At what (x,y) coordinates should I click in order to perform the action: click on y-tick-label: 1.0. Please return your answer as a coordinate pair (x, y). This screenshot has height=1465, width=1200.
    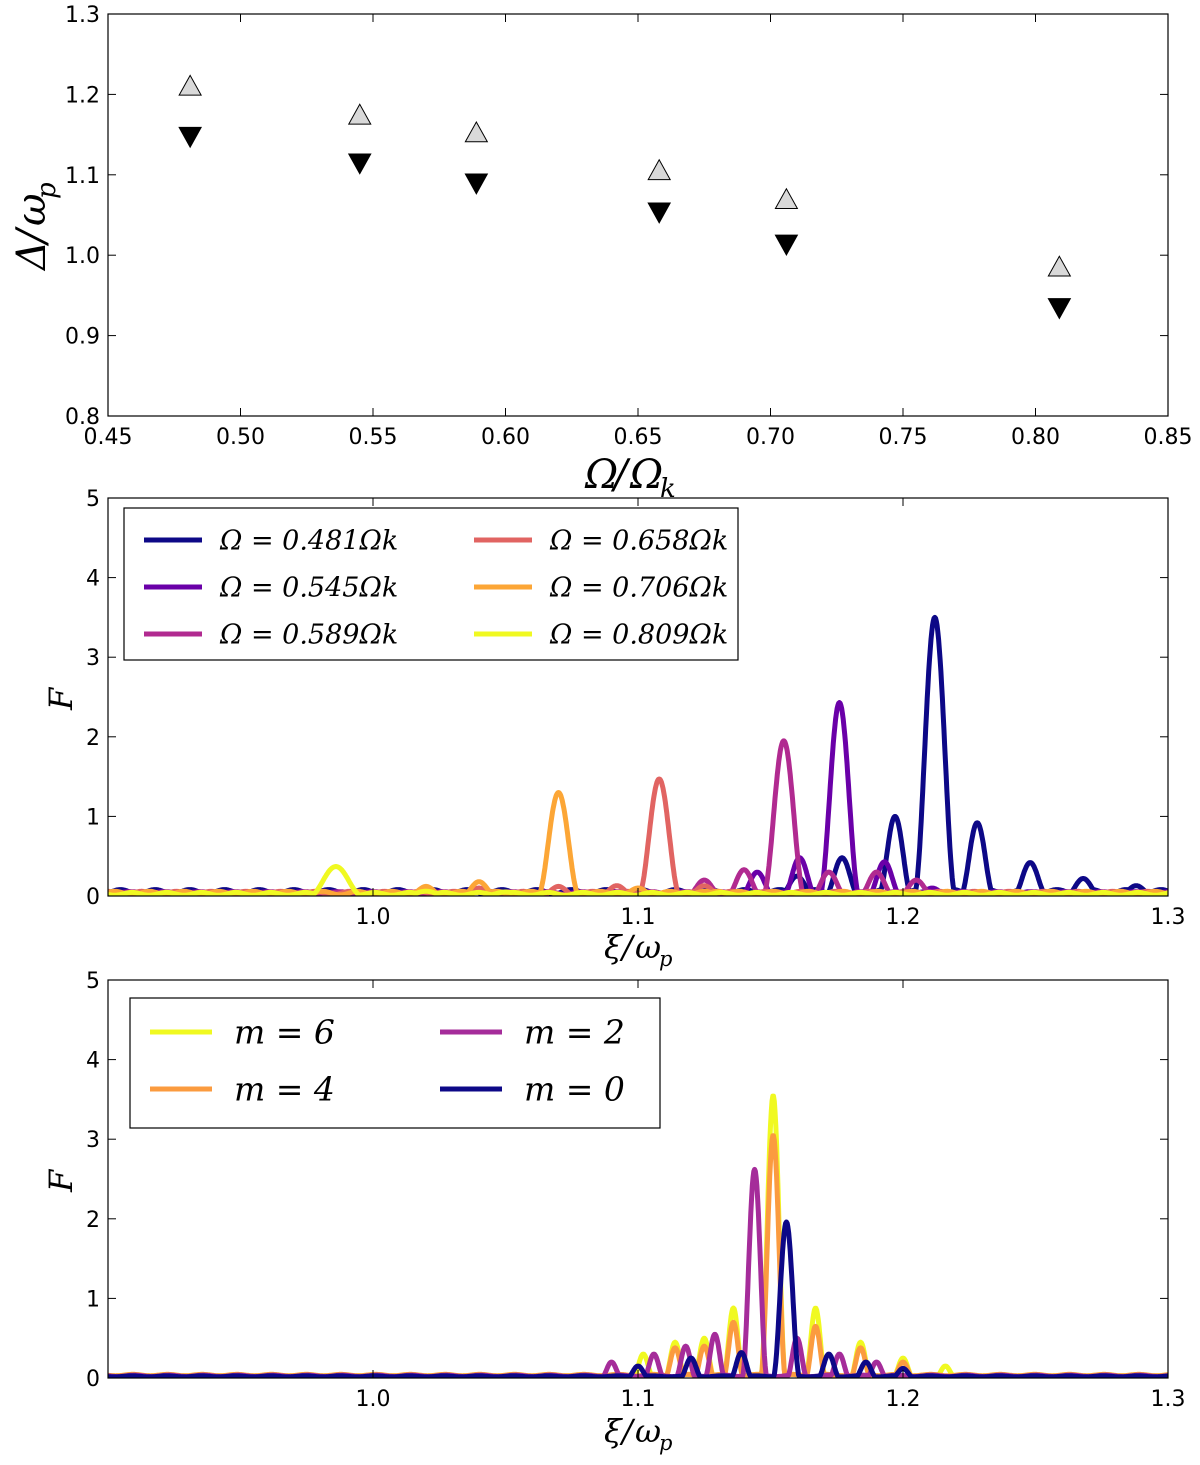
    Looking at the image, I should click on (82, 256).